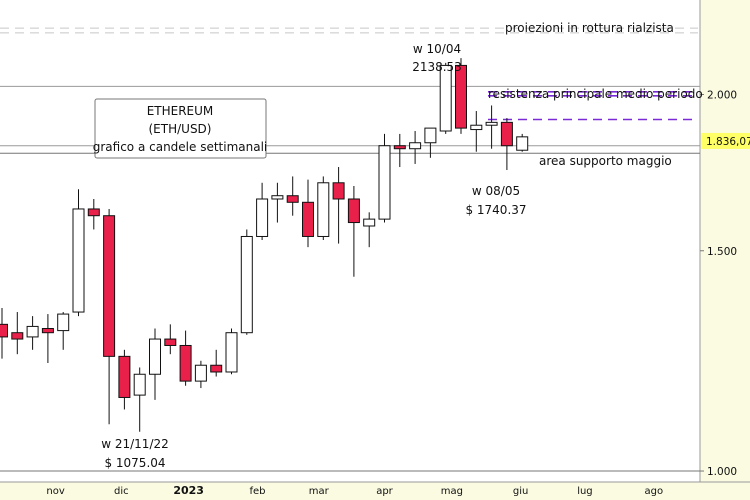  I want to click on y-tick-label: 2.000, so click(722, 95).